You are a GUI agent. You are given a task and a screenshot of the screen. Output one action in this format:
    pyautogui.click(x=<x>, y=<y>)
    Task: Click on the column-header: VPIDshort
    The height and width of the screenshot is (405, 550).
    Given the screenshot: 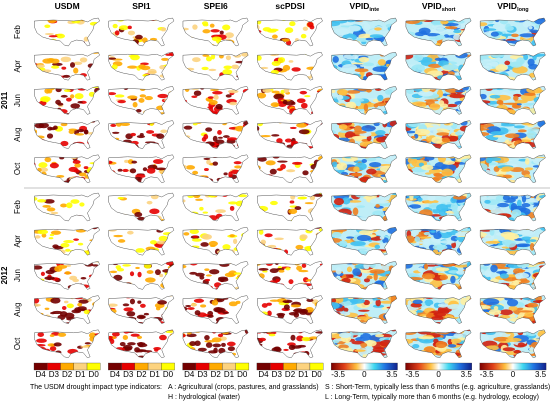 What is the action you would take?
    pyautogui.click(x=439, y=7)
    